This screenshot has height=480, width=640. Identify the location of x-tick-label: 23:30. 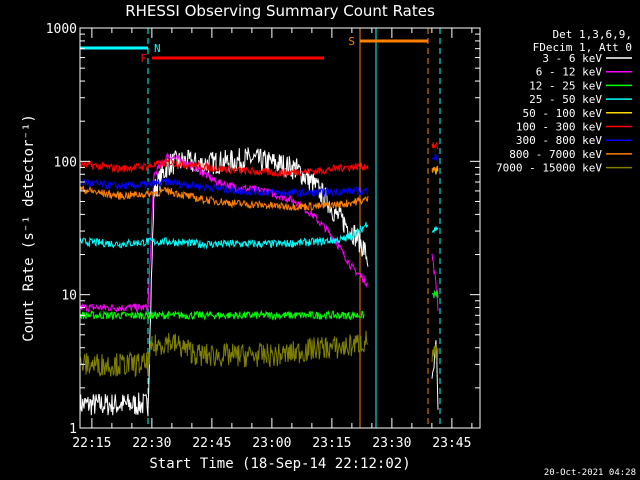
(391, 443).